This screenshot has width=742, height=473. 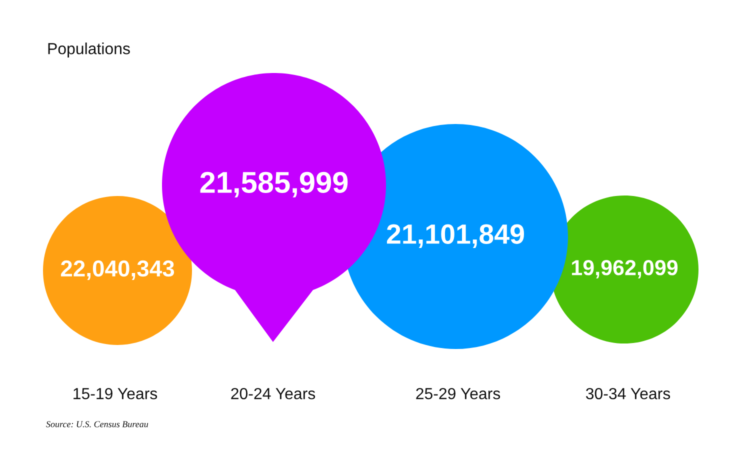 What do you see at coordinates (458, 394) in the screenshot?
I see `category-label: 25-29 Years` at bounding box center [458, 394].